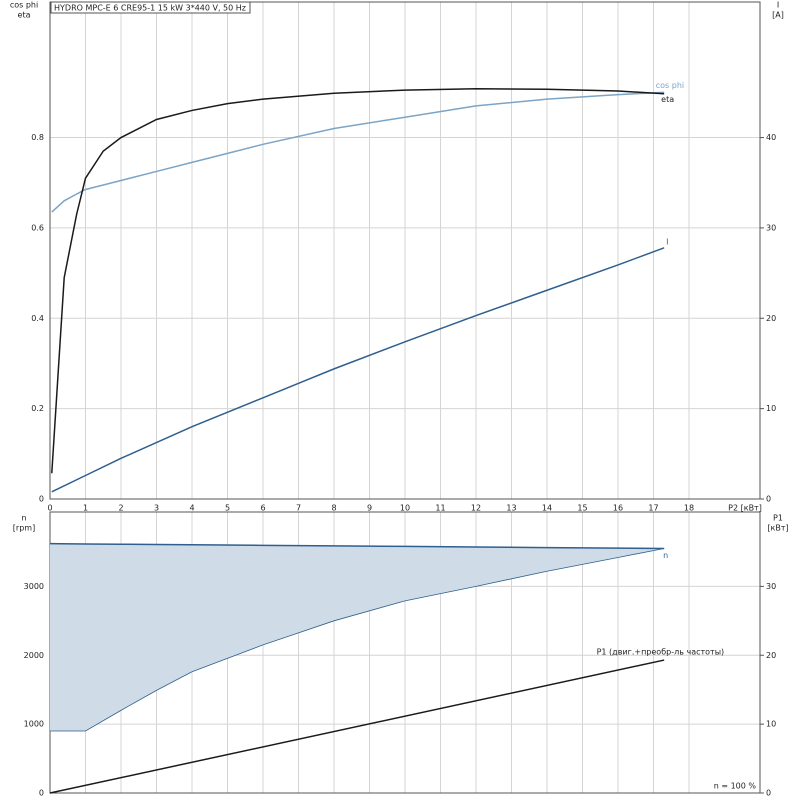 Image resolution: width=800 pixels, height=800 pixels. Describe the element at coordinates (262, 508) in the screenshot. I see `x-tick-label: 6` at that location.